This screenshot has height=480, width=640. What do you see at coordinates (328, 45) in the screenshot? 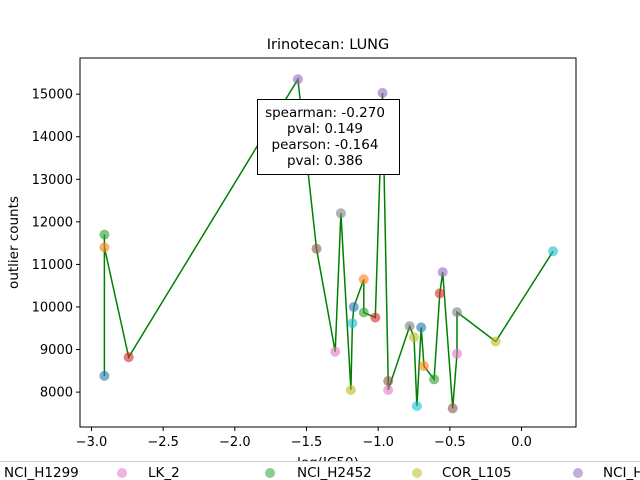
I see `chart-title: Irinotecan: LUNG` at bounding box center [328, 45].